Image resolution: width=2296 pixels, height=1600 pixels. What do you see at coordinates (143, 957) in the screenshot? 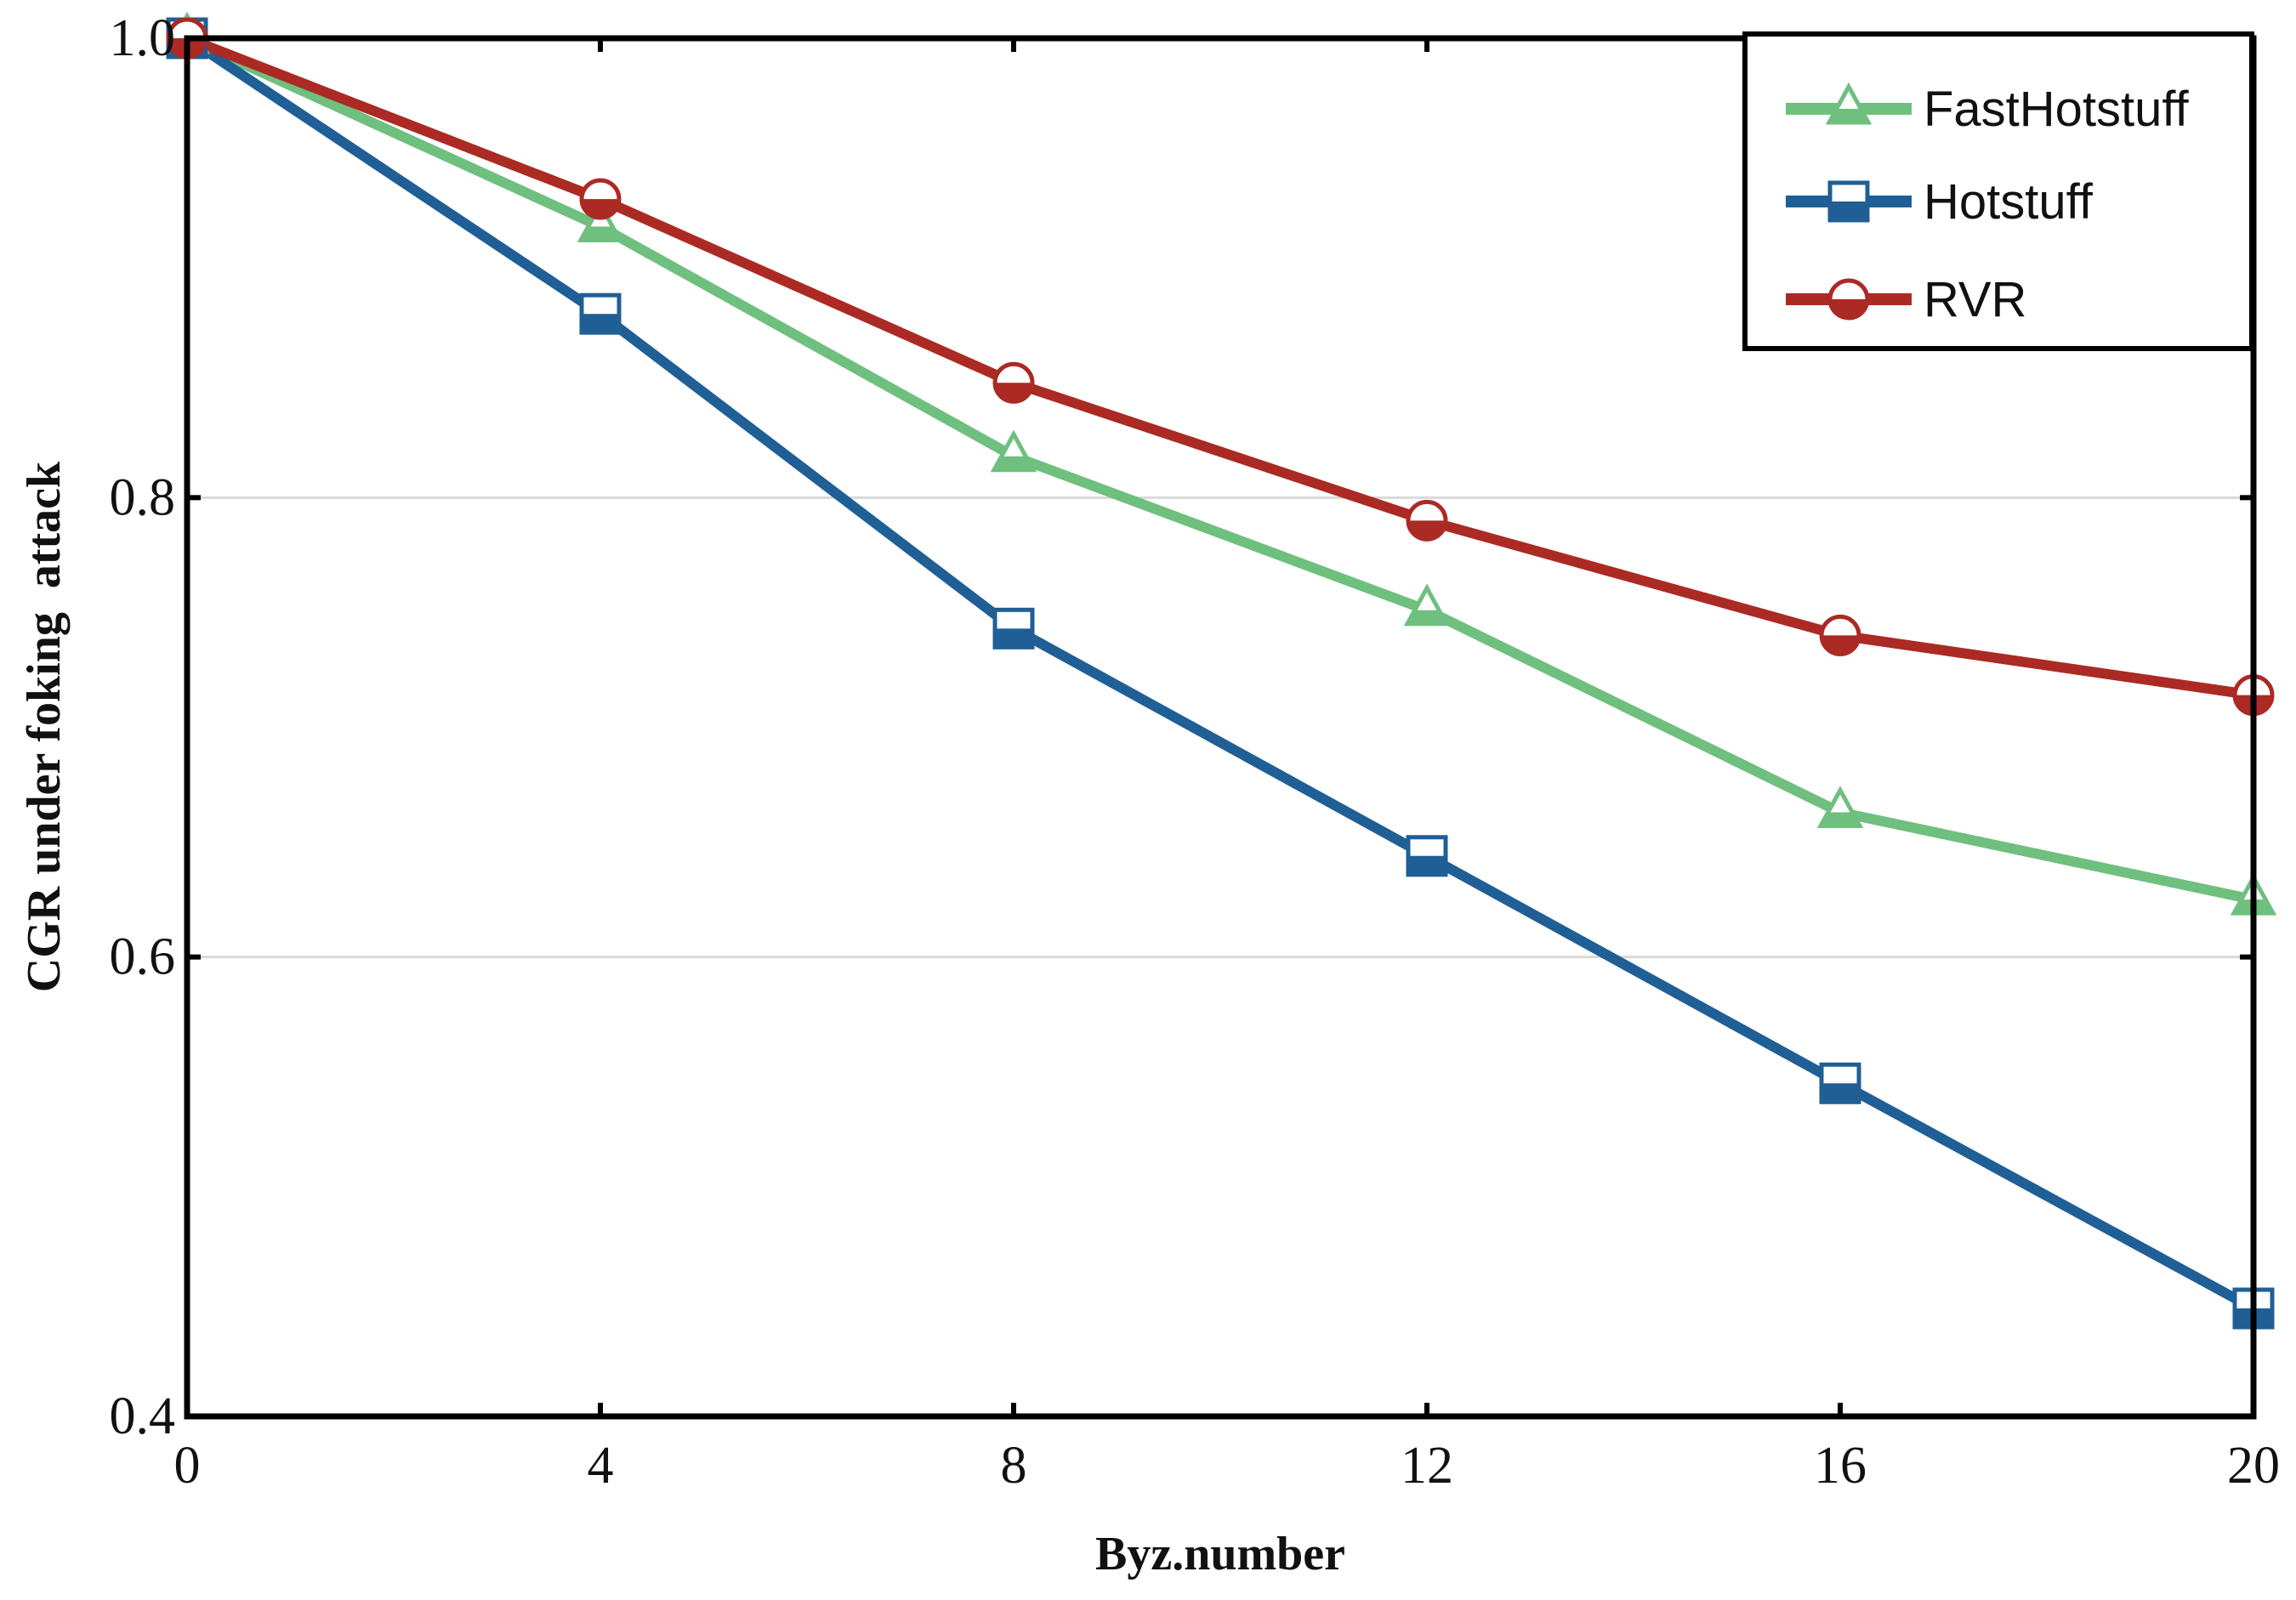
I see `y-tick-label: 0.6` at bounding box center [143, 957].